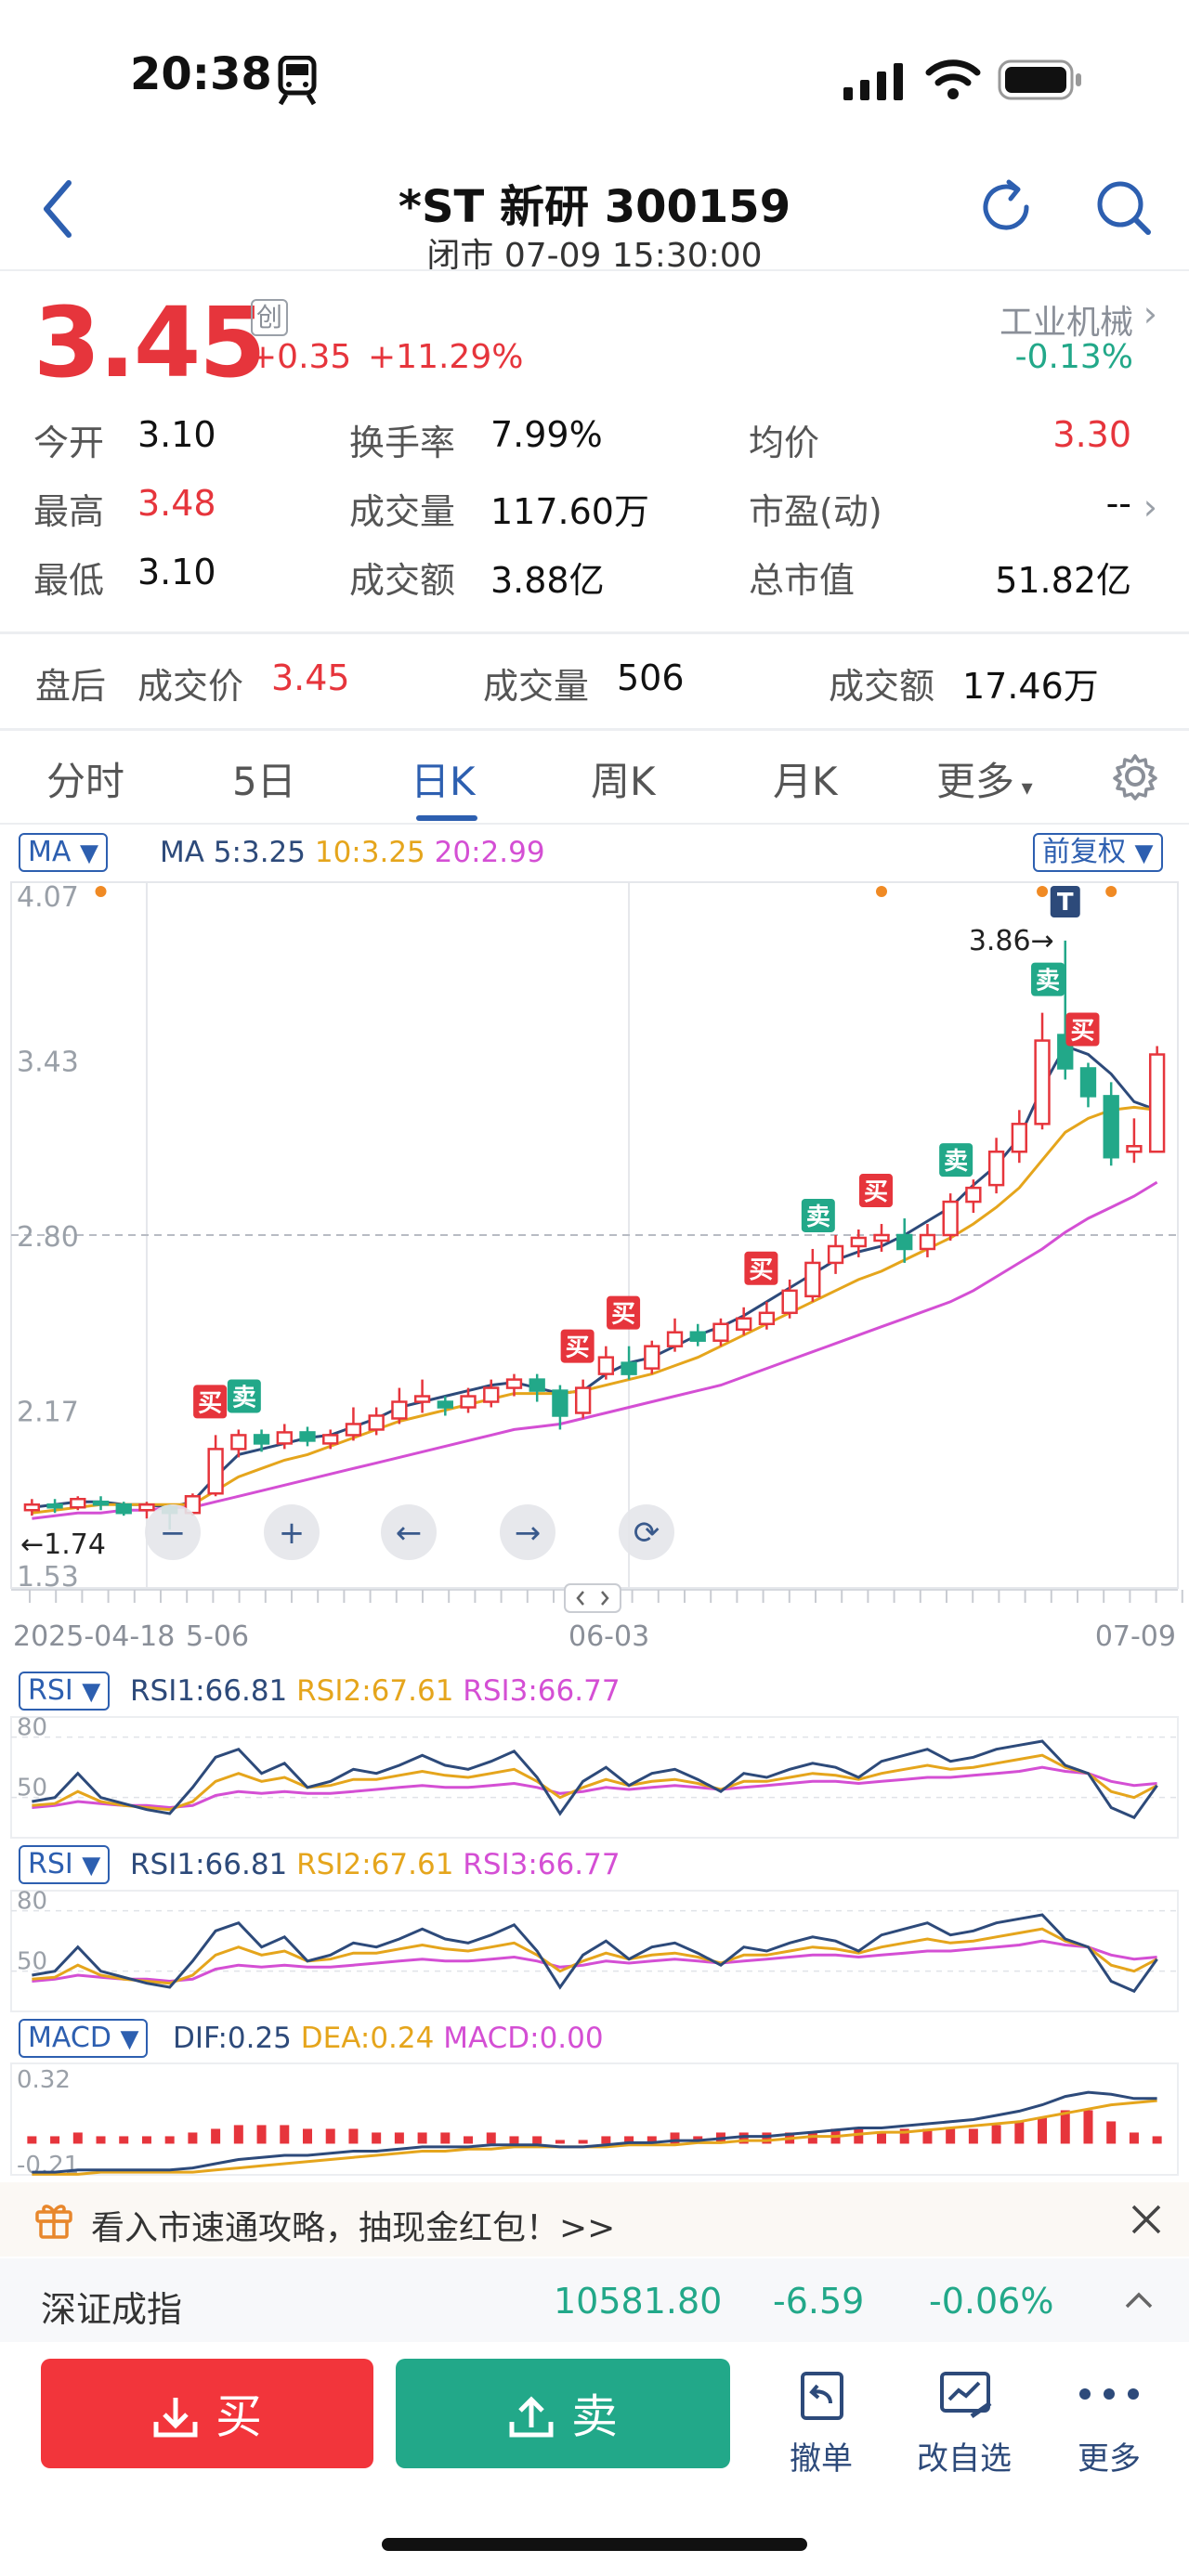 This screenshot has width=1189, height=2576. What do you see at coordinates (444, 781) in the screenshot?
I see `tab-daily-k: 日K` at bounding box center [444, 781].